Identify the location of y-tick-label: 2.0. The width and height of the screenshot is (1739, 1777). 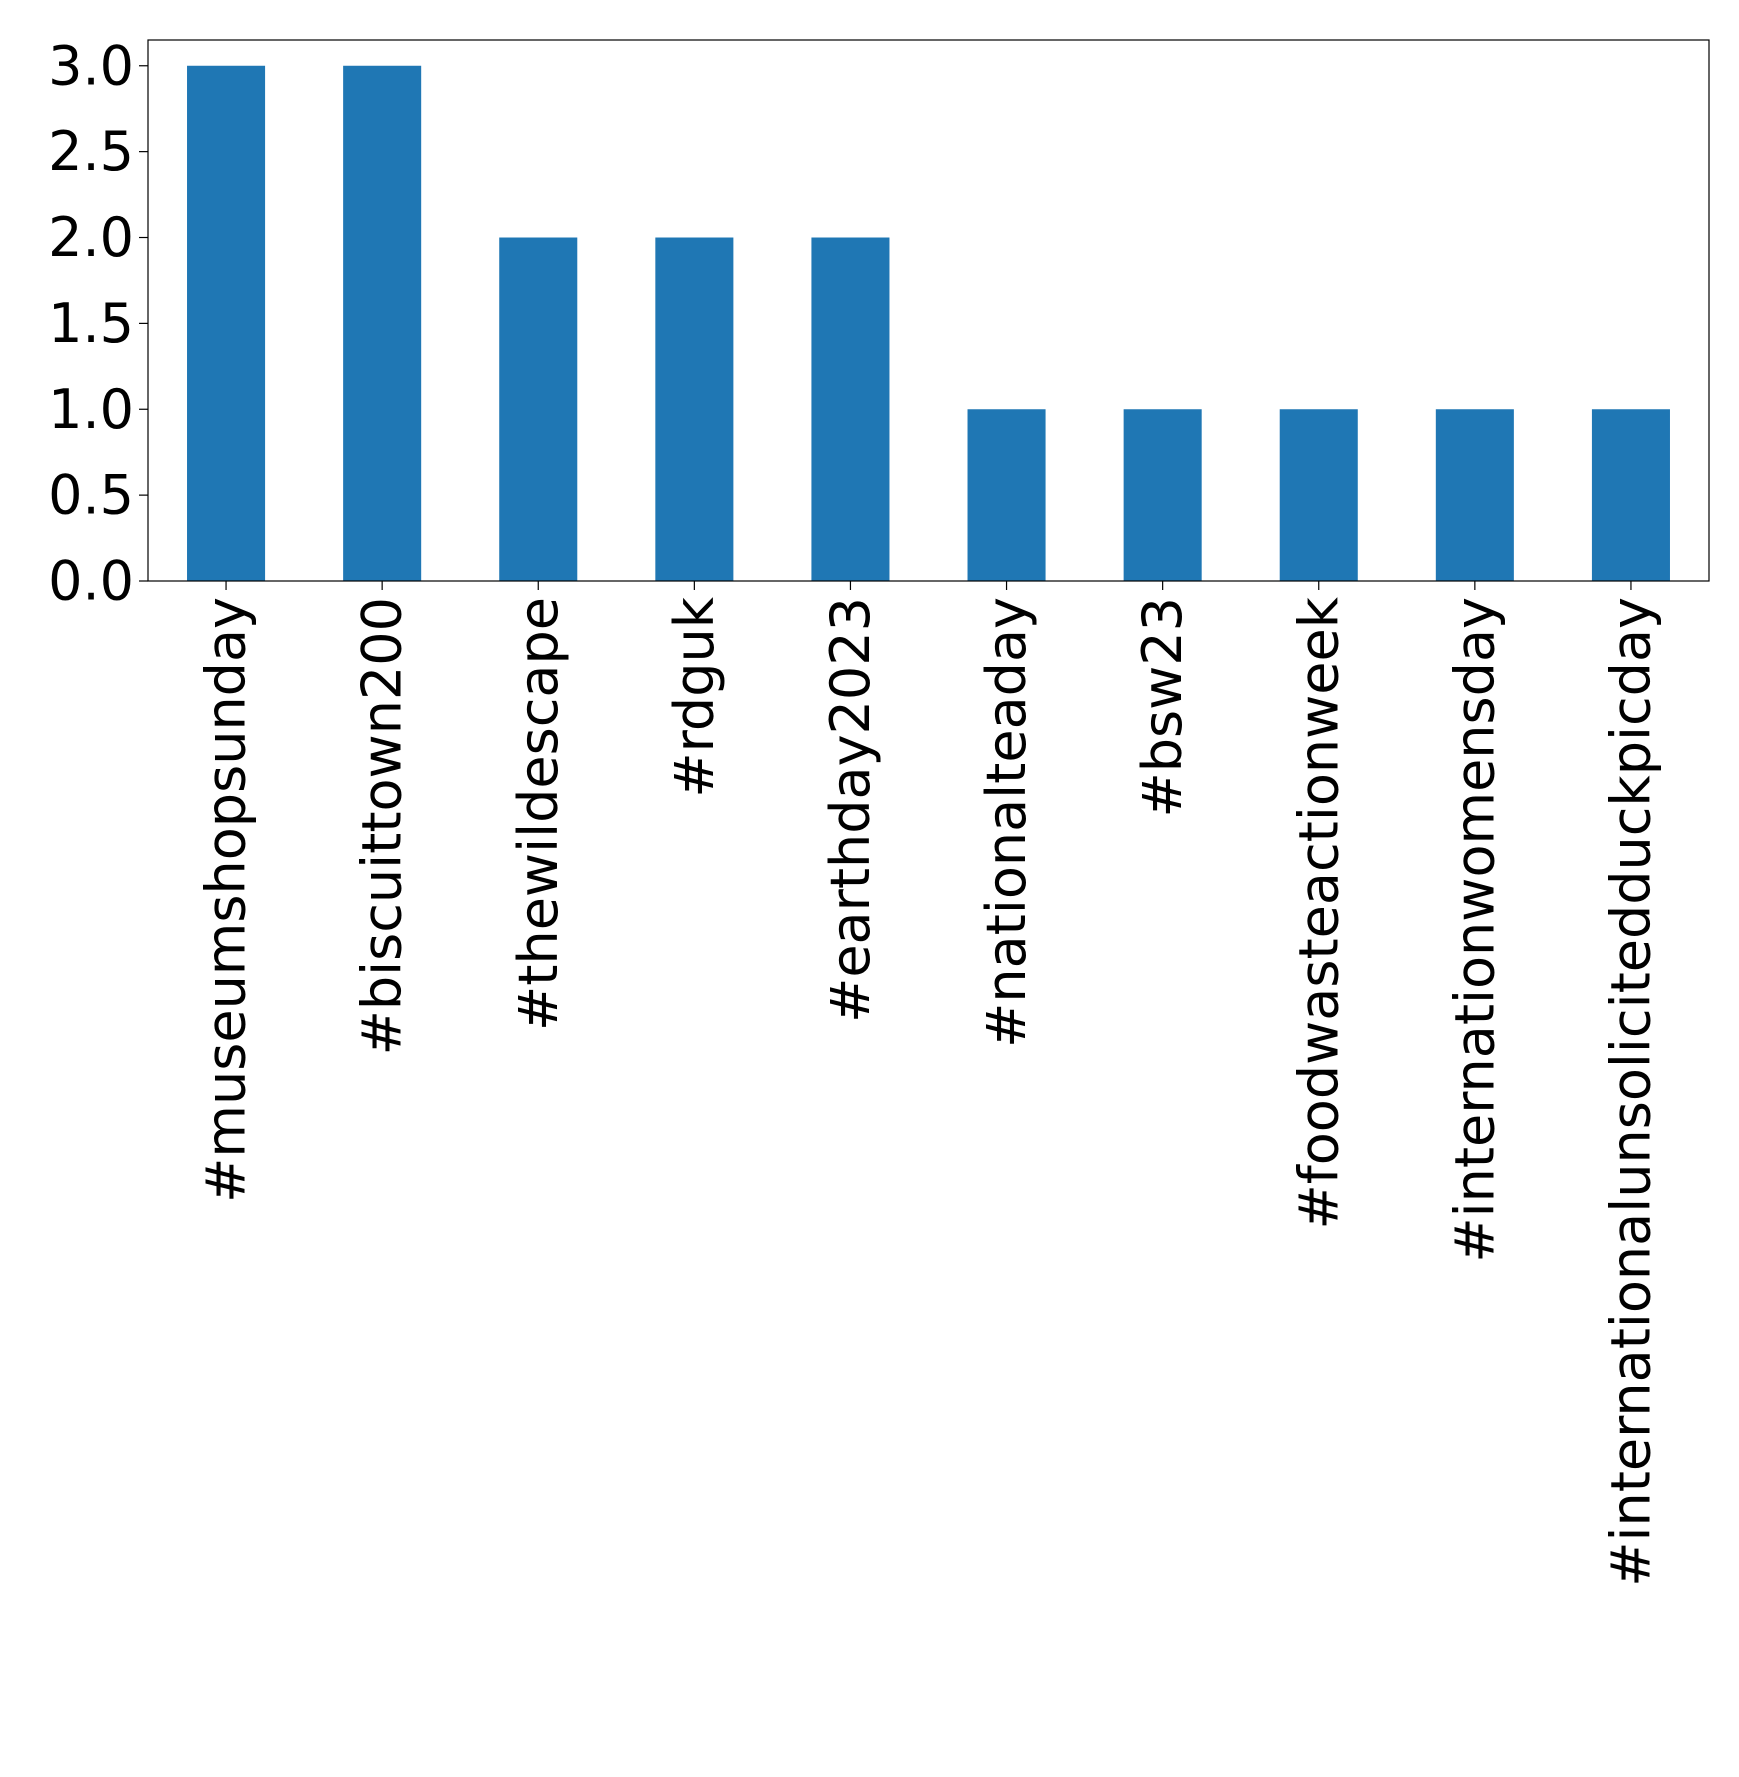
(91, 237).